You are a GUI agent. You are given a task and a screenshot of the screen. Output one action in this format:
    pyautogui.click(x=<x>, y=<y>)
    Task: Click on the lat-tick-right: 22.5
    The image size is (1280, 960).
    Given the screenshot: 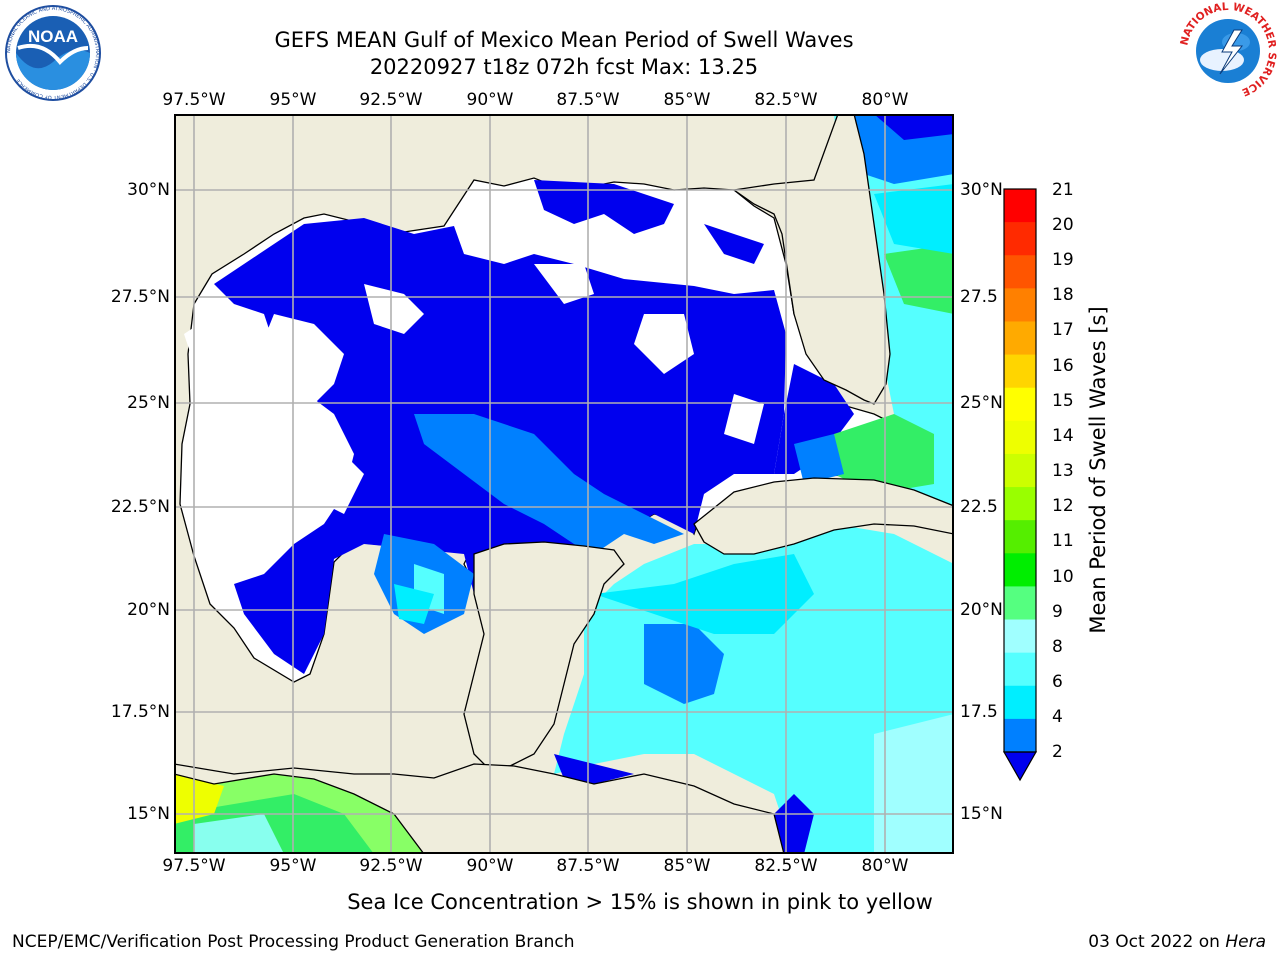 What is the action you would take?
    pyautogui.click(x=979, y=507)
    